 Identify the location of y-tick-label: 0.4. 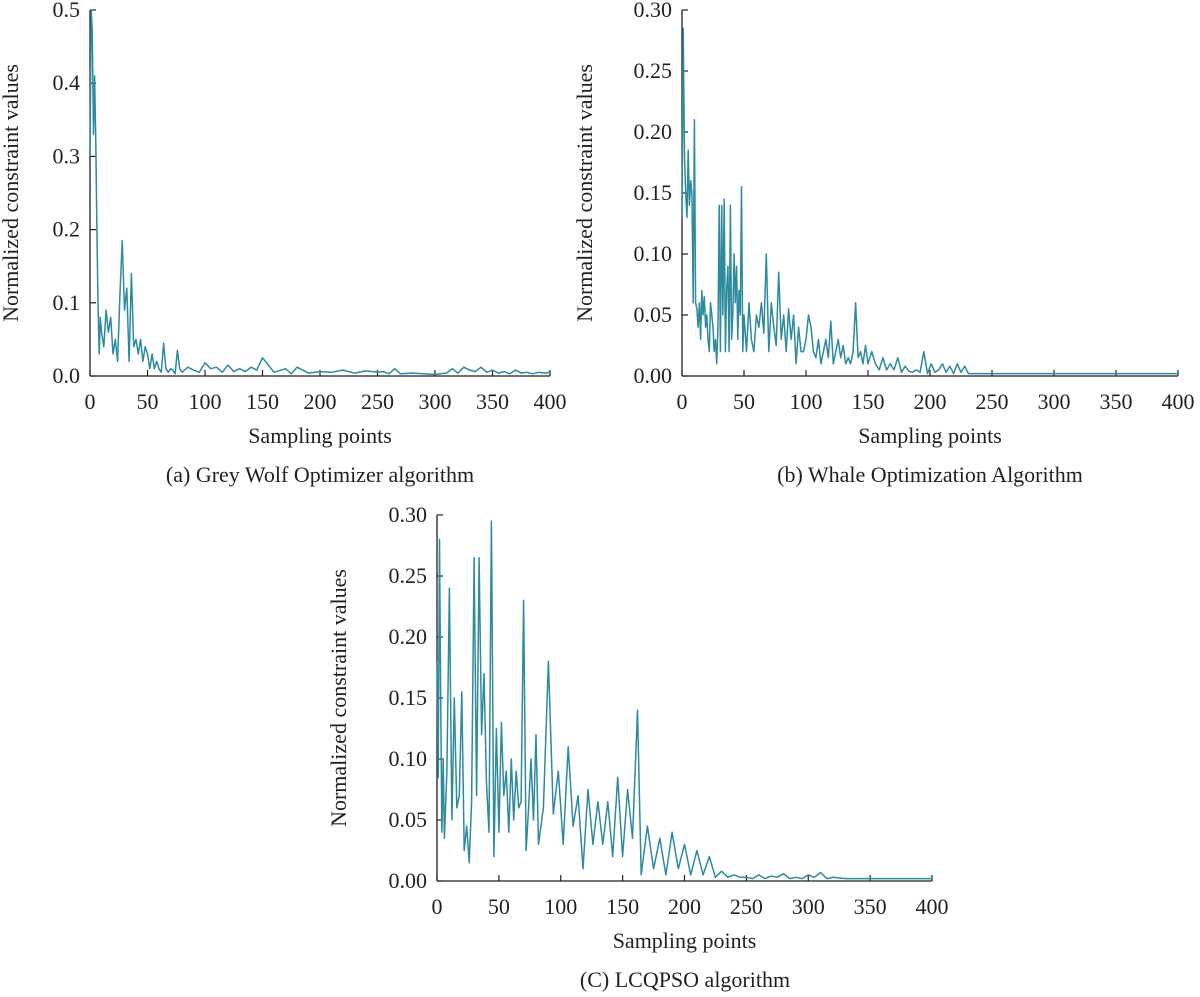
(67, 82).